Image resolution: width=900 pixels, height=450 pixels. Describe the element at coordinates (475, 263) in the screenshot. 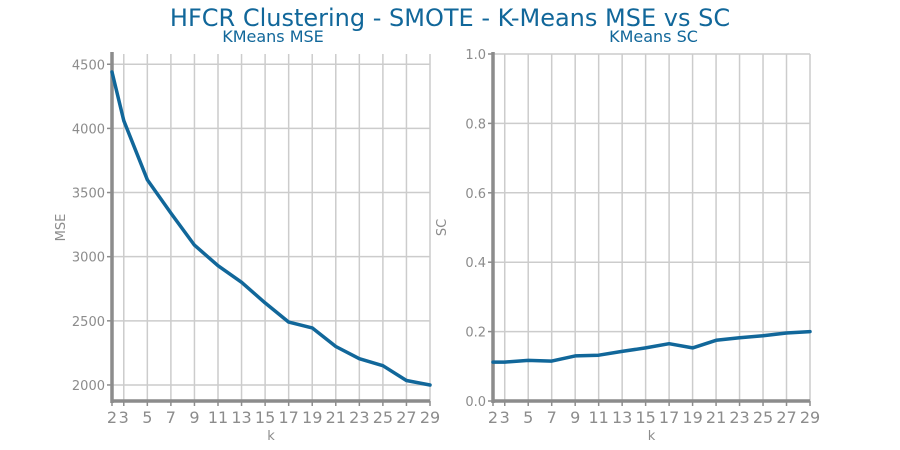

I see `sc-y-tick-label: 0.4` at that location.